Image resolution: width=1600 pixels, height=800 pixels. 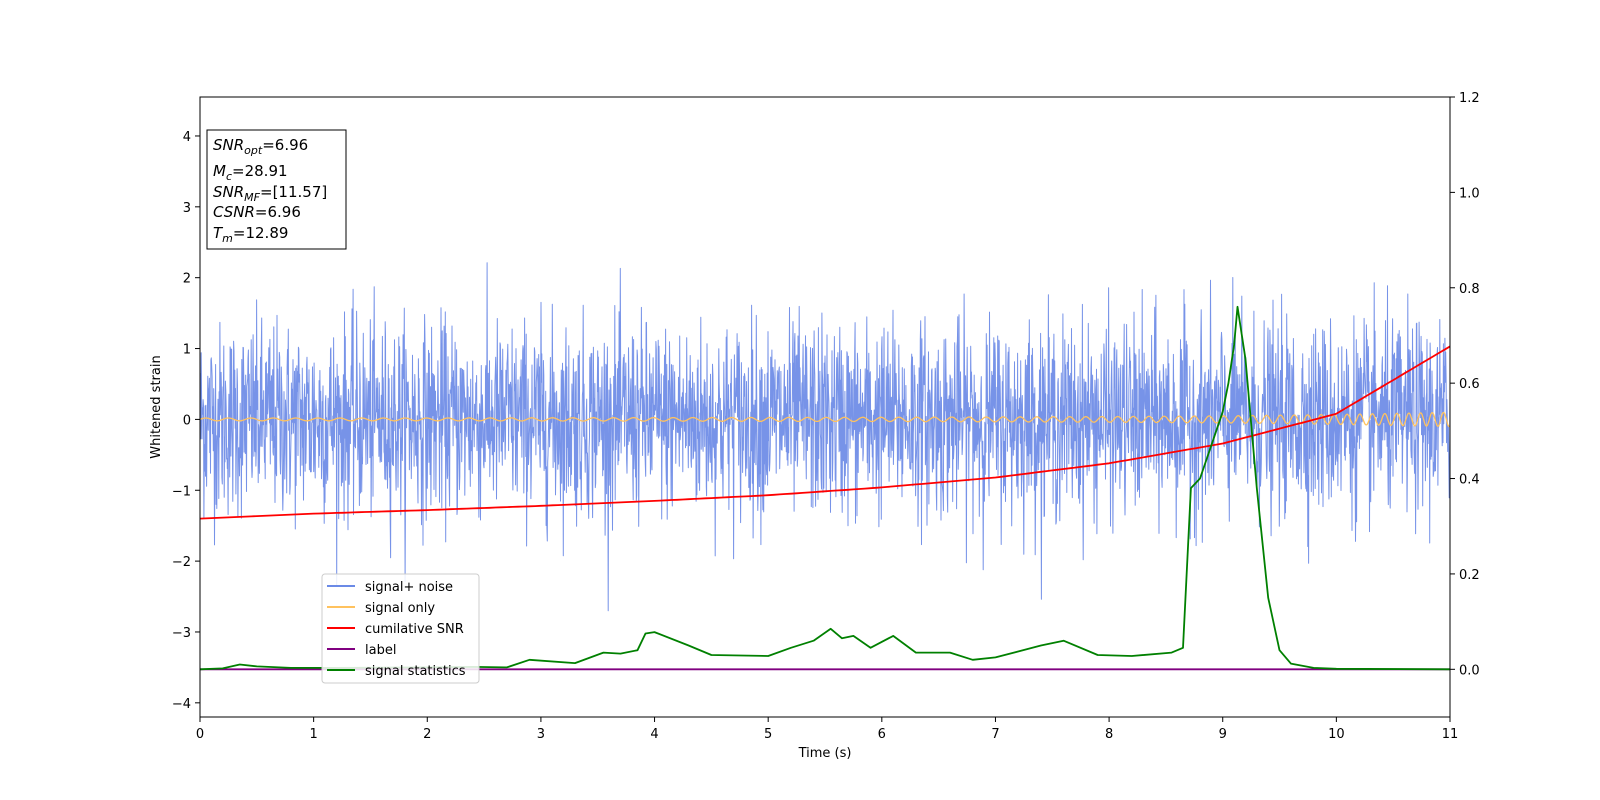 What do you see at coordinates (270, 193) in the screenshot?
I see `annotation-line: SNRMF=[11.57]` at bounding box center [270, 193].